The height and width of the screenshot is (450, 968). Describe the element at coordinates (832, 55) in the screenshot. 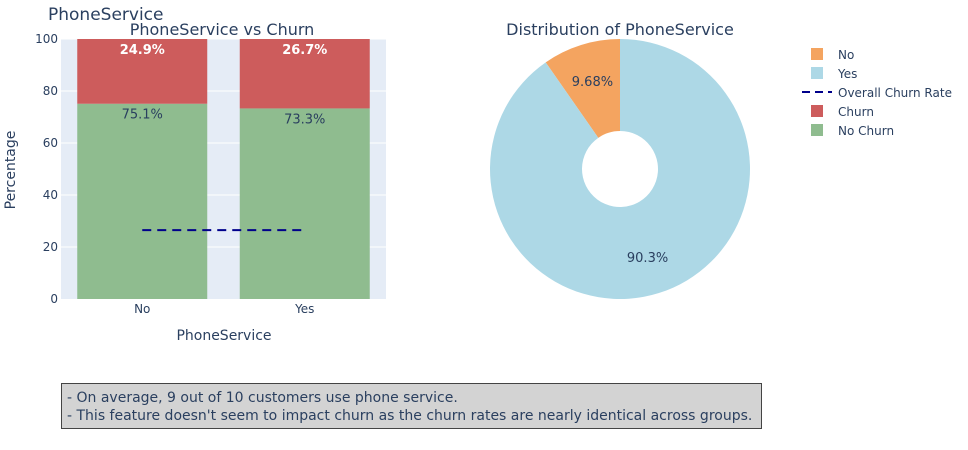

I see `legend-item: No` at that location.